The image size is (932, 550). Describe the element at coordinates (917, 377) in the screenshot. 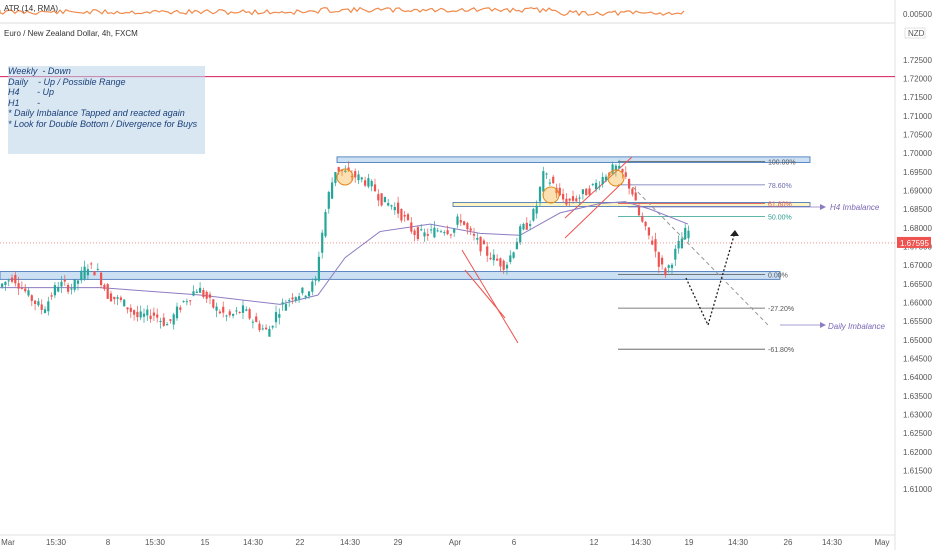

I see `y-tick-label: 1.64000` at that location.